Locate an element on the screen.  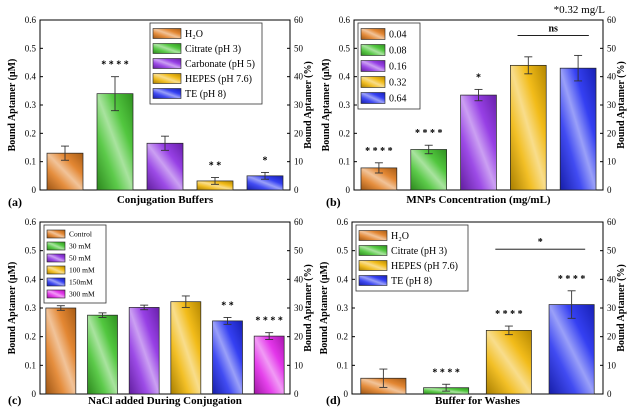
legend: Control 30 mM 50 mM 100 mM 150mM 300 mM is located at coordinates (75, 264).